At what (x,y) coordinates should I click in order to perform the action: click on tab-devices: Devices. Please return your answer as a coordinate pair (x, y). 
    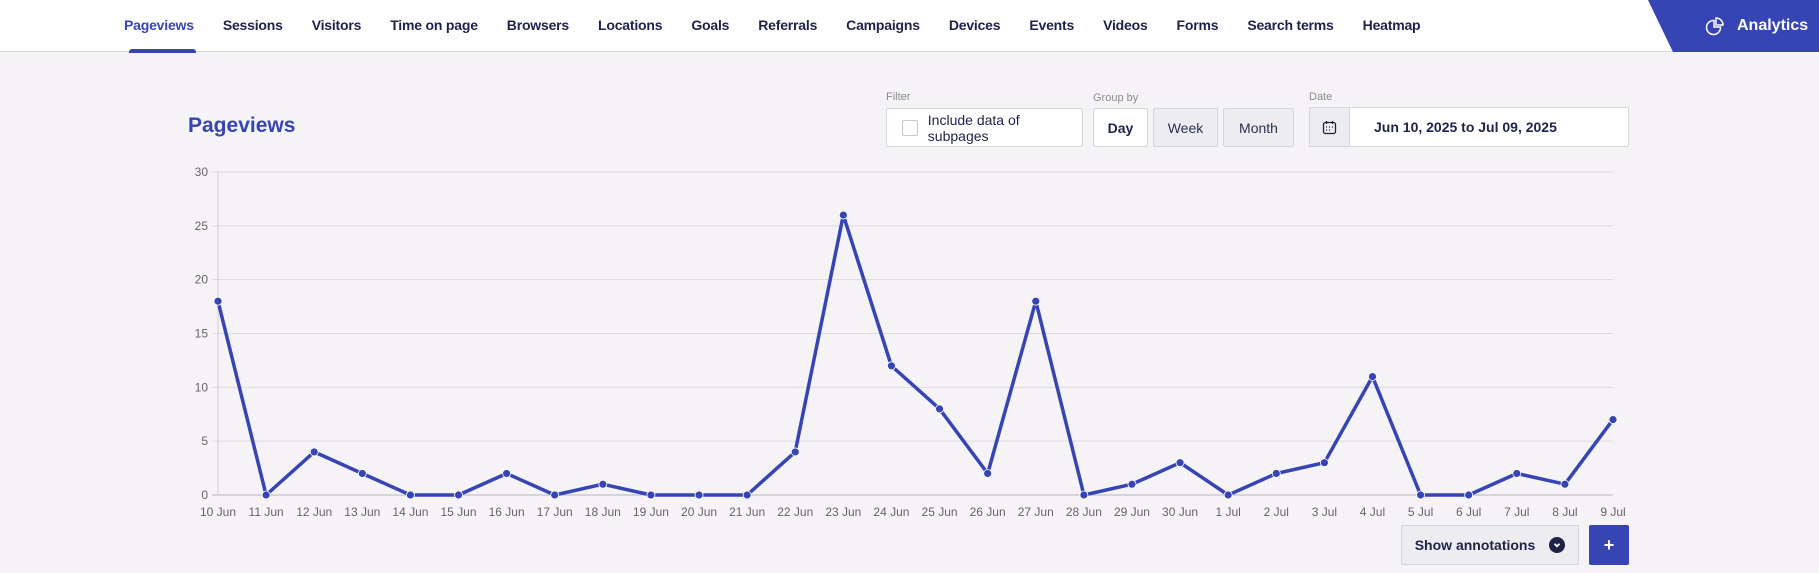
    Looking at the image, I should click on (974, 25).